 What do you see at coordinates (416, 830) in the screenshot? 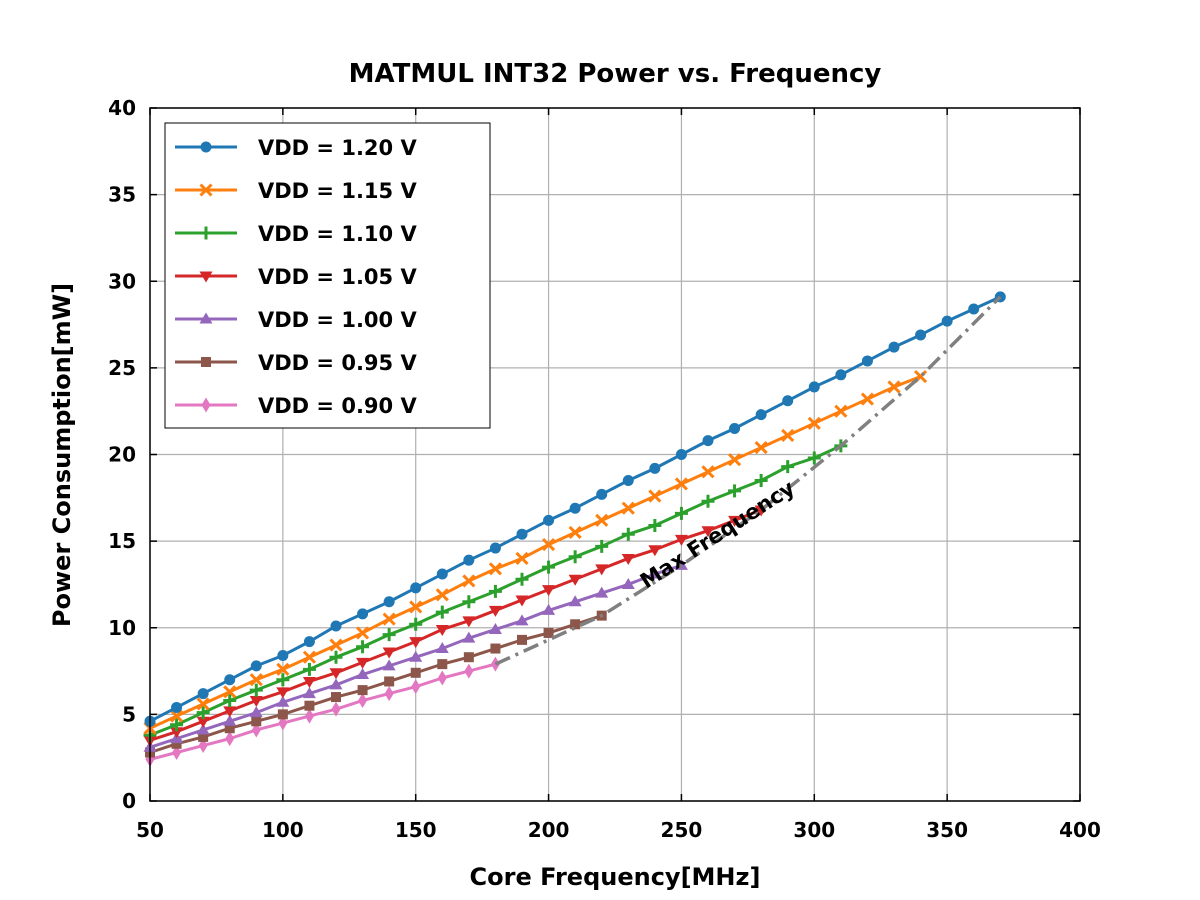
I see `x-tick-label: 150` at bounding box center [416, 830].